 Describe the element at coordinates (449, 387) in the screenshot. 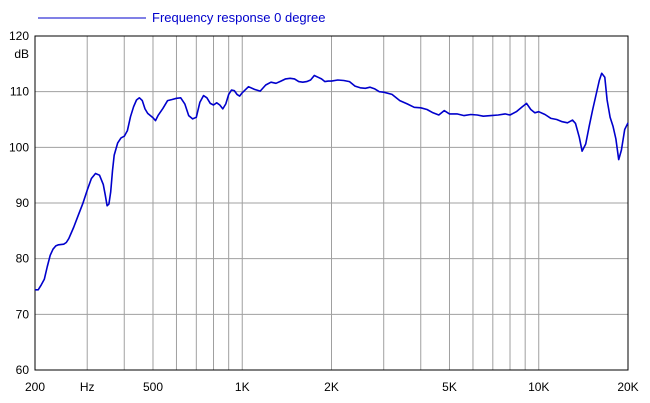

I see `x-tick-label: 5K` at that location.